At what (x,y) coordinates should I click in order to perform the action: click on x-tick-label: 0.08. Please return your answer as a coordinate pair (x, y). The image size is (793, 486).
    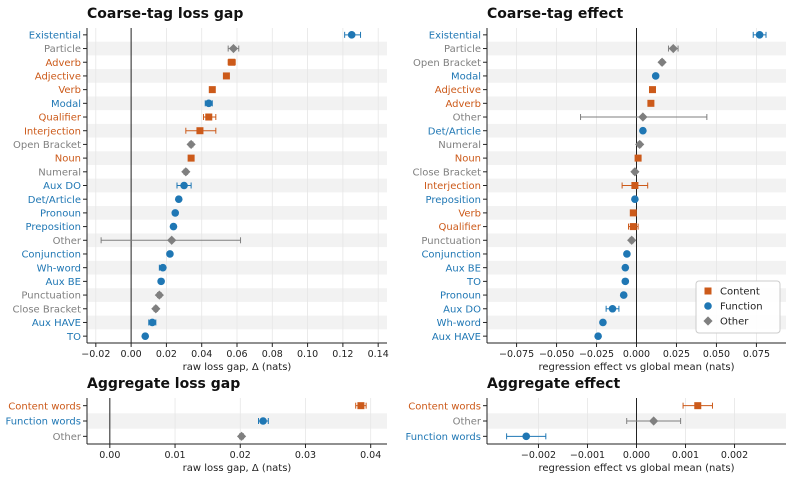
    Looking at the image, I should click on (272, 354).